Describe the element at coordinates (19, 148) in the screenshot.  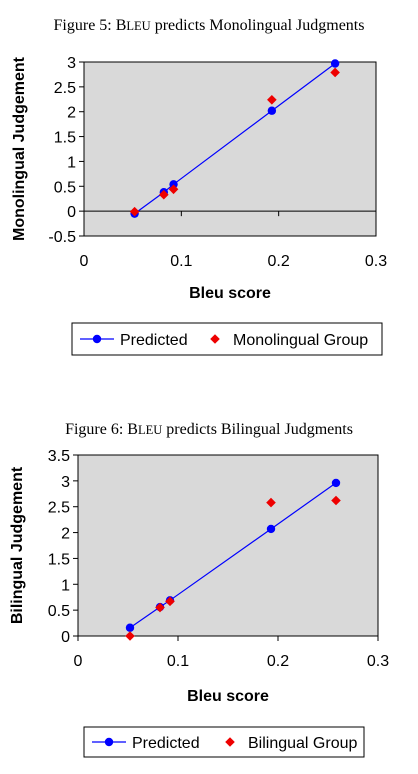
I see `y-axis-title: Monolingual Judgement` at that location.